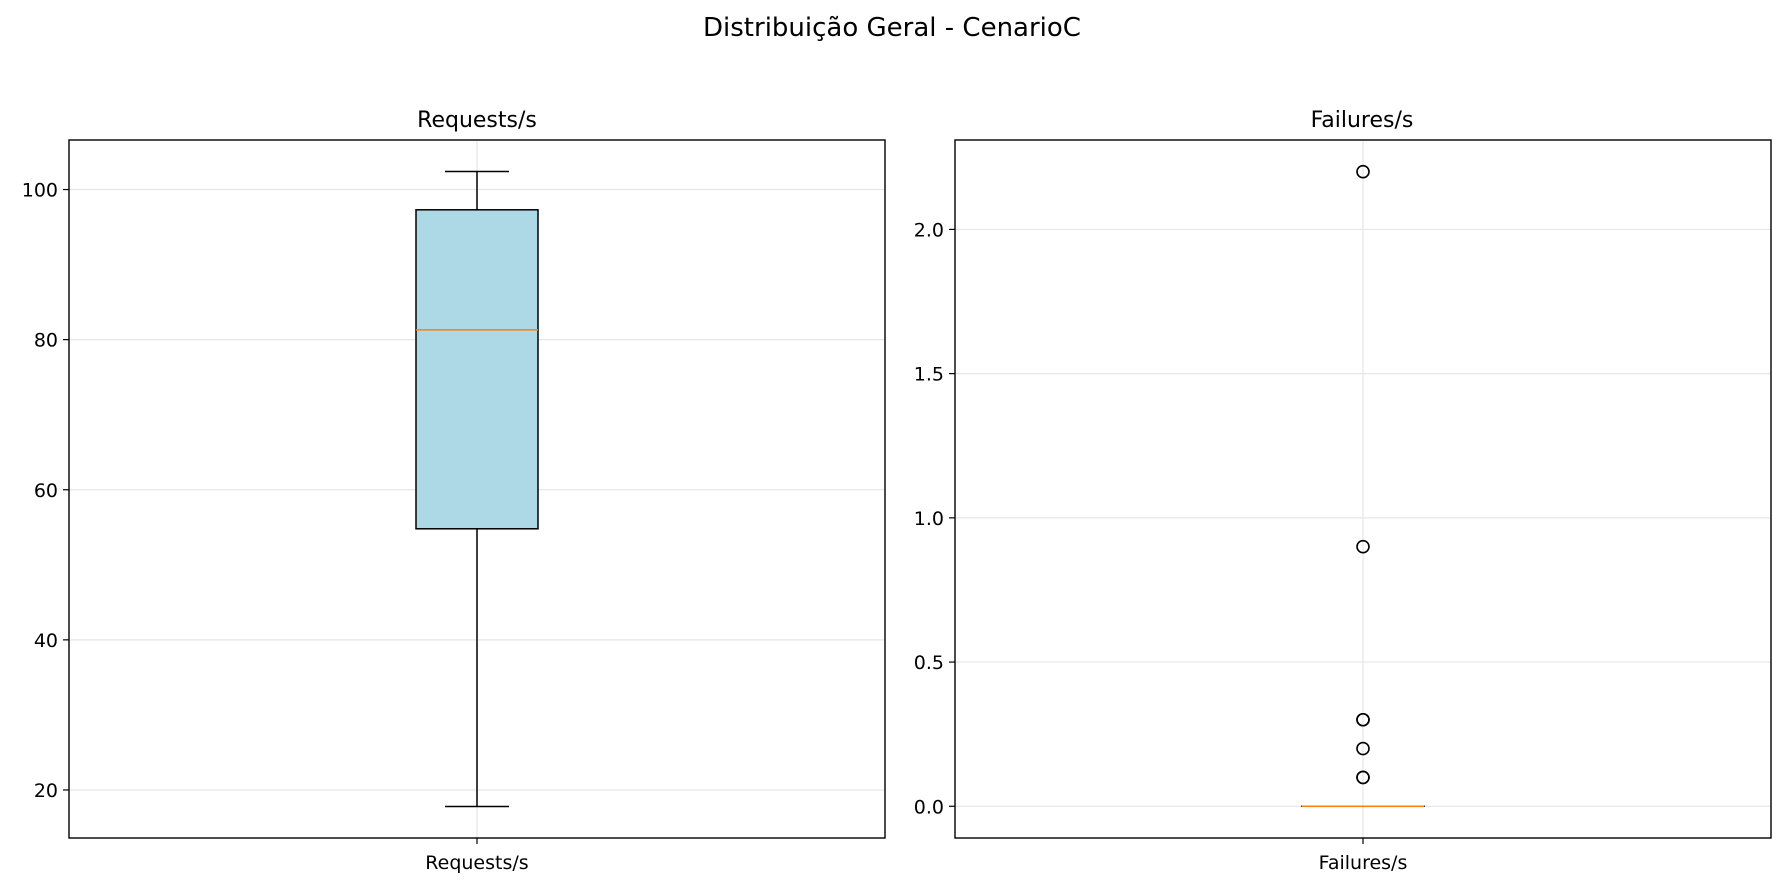 The width and height of the screenshot is (1785, 888). What do you see at coordinates (46, 341) in the screenshot?
I see `requests-ytick-label: 80` at bounding box center [46, 341].